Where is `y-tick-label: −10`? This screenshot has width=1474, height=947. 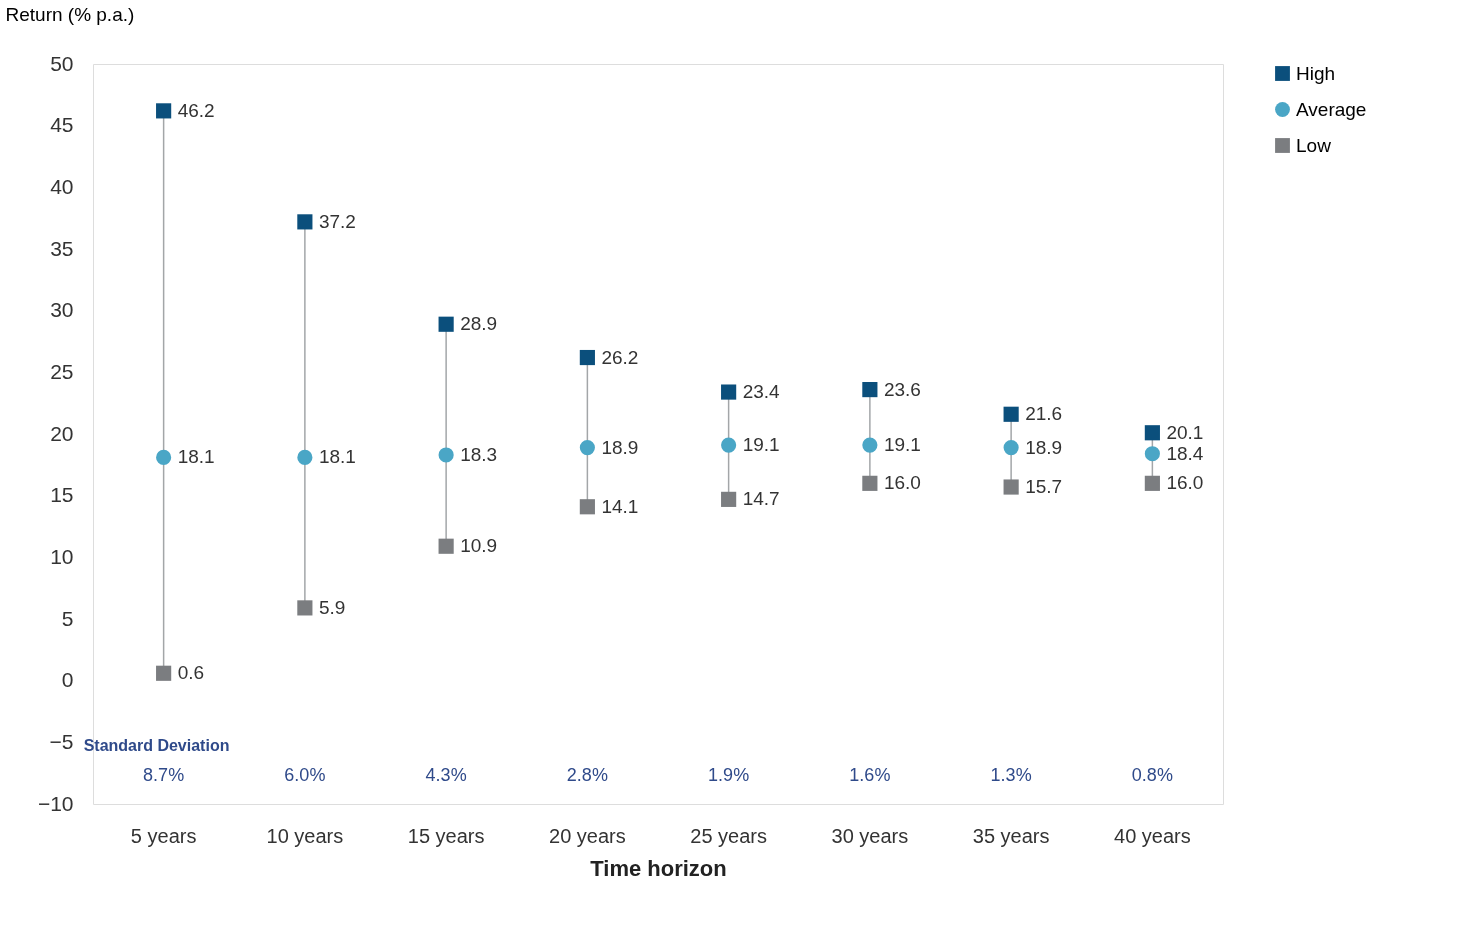 y-tick-label: −10 is located at coordinates (55, 803).